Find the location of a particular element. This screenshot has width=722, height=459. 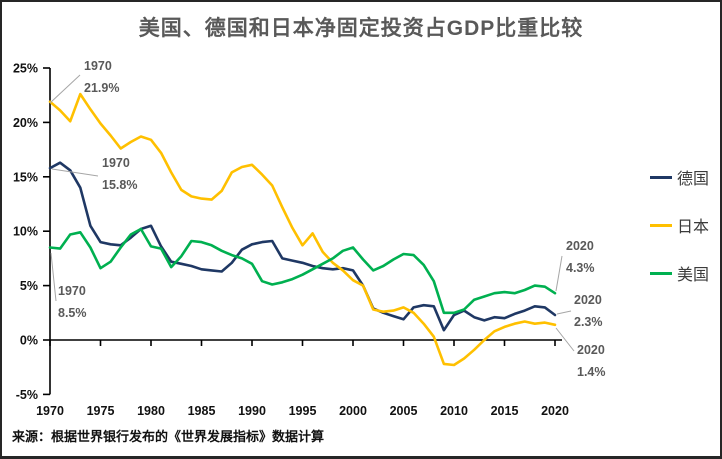

x-tick-label: 1990 is located at coordinates (252, 411).